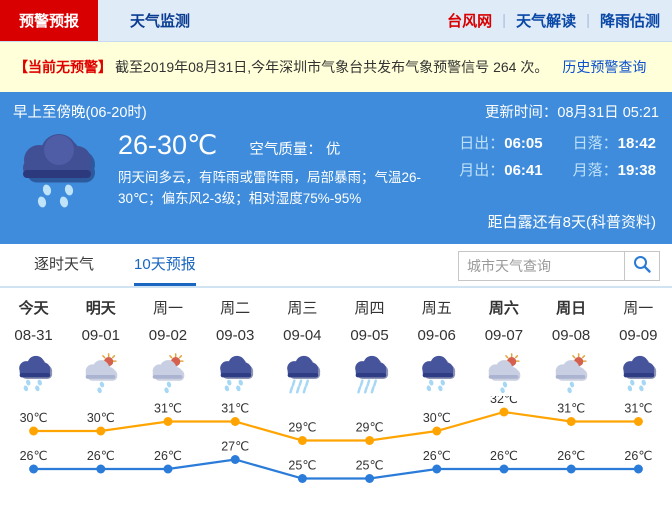  What do you see at coordinates (536, 222) in the screenshot?
I see `solar-term-text: 距白露还有8天` at bounding box center [536, 222].